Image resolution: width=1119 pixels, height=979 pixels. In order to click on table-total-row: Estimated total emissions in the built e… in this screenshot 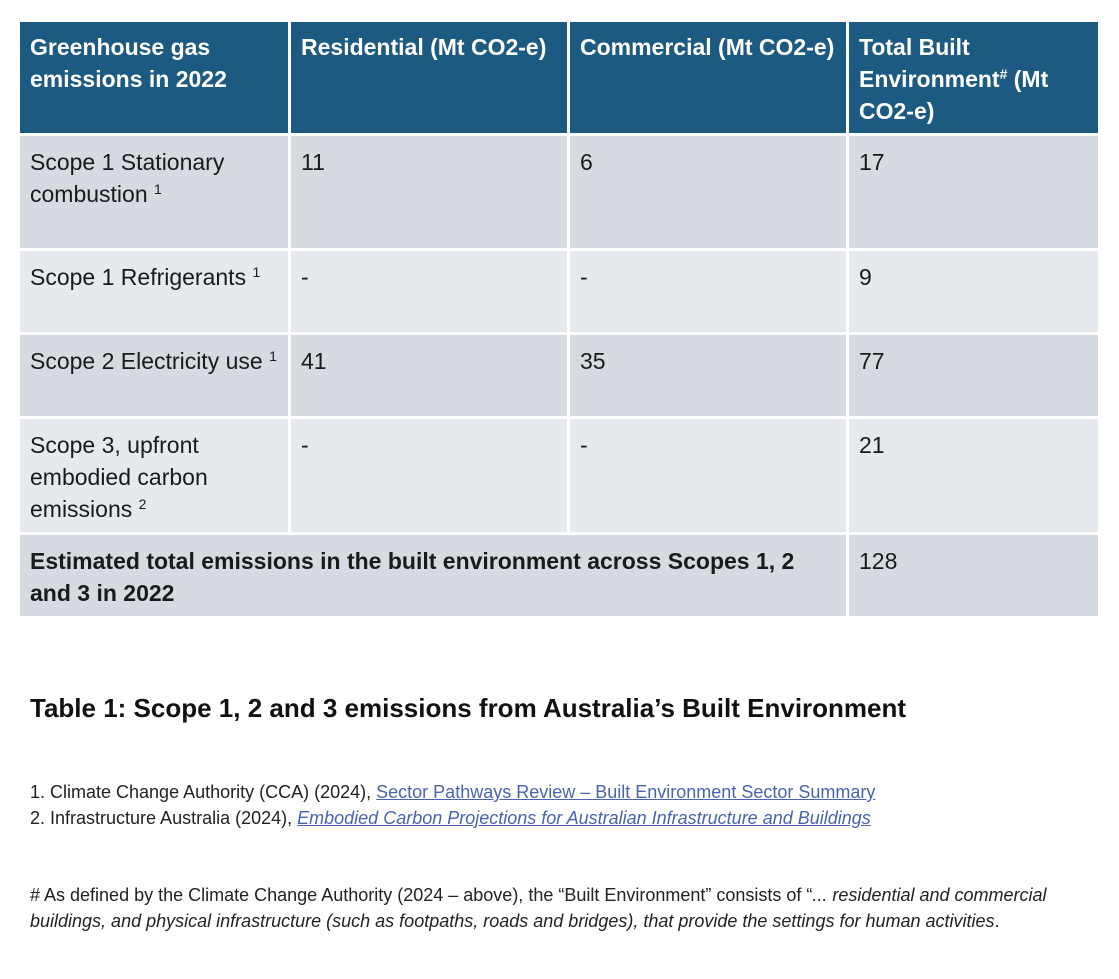, I will do `click(559, 575)`.